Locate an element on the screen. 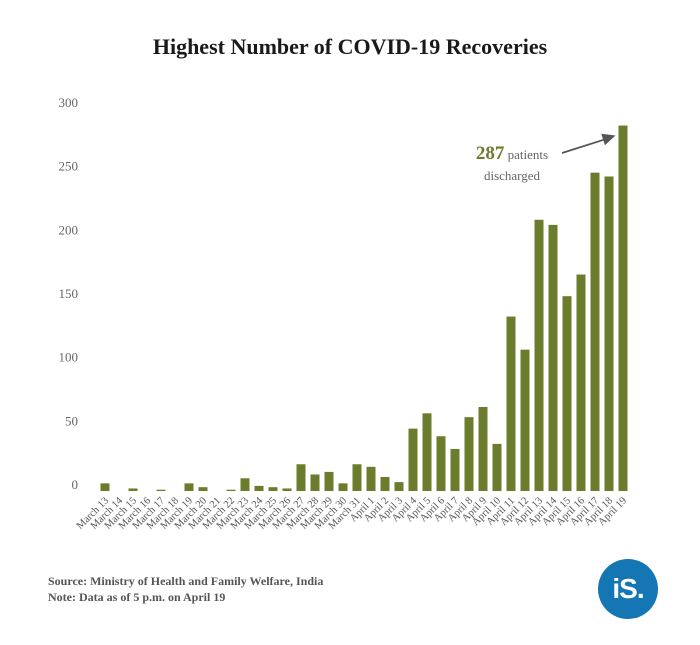 The image size is (700, 645). y-tick-label: 200 is located at coordinates (69, 229).